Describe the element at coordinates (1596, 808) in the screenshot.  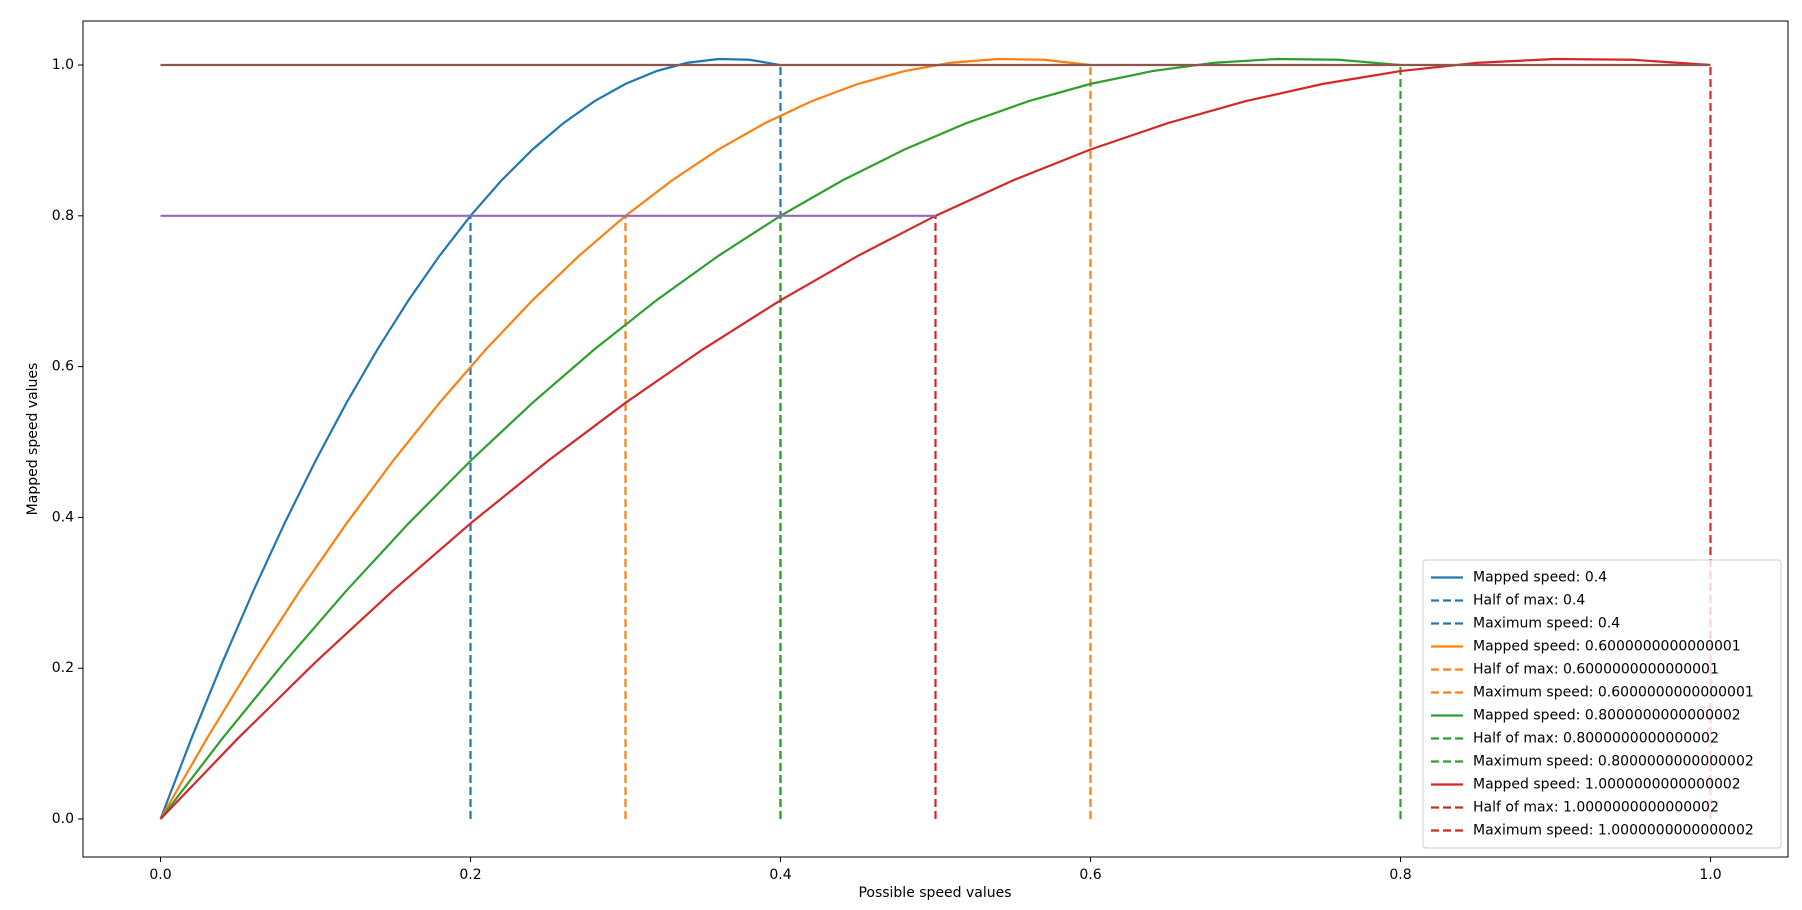
I see `legend-label: Half of max: 1.0000000000000002` at that location.